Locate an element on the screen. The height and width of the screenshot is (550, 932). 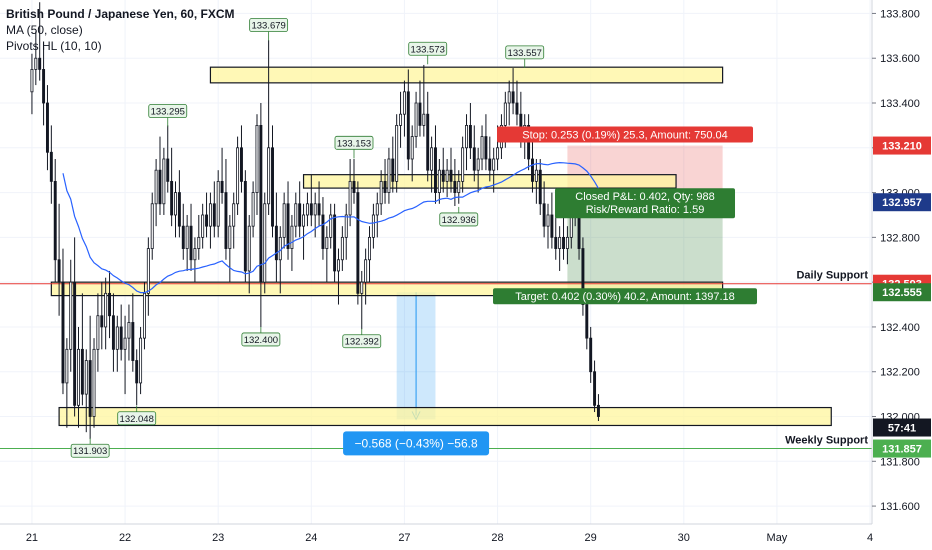
ma-indicator-label: MA (50, close) is located at coordinates (44, 30).